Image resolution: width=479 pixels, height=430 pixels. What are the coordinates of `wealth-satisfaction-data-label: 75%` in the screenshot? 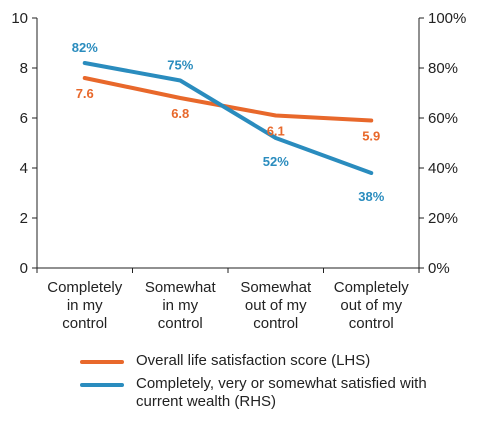 It's located at (180, 65).